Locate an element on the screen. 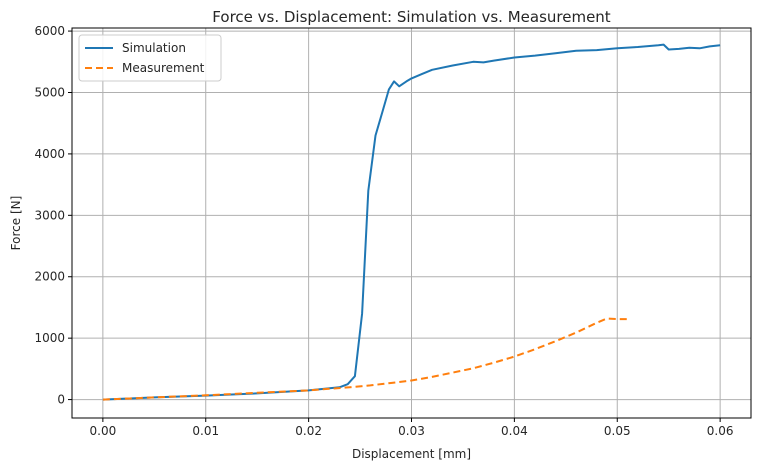 This screenshot has width=758, height=470. x-tick-label: 0.03 is located at coordinates (411, 431).